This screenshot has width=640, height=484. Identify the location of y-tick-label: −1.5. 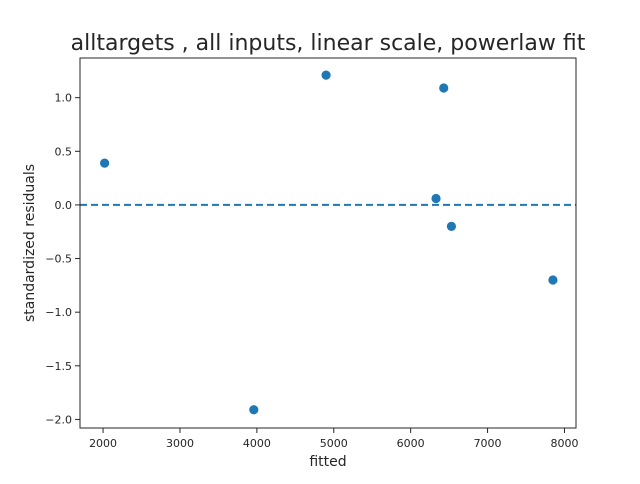
(58, 366).